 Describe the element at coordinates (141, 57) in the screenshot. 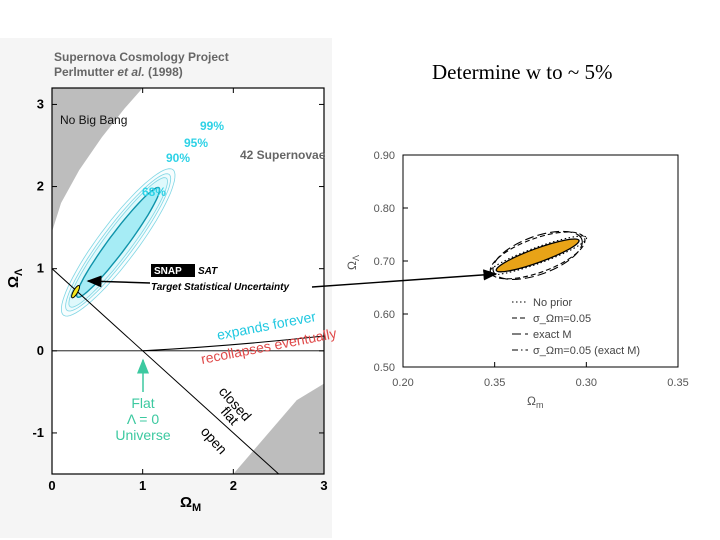

I see `left-chart-title: Supernova Cosmology Project` at that location.